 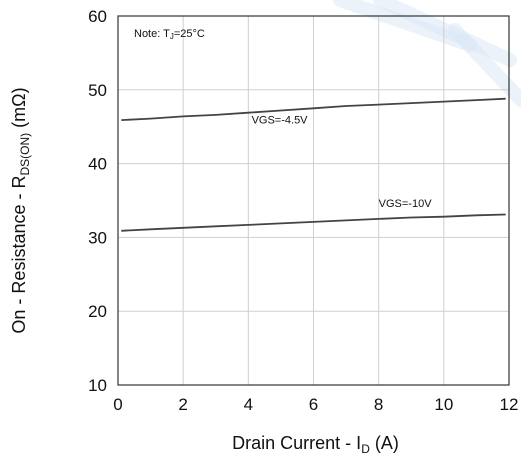 I want to click on y-axis-title: On - Resistance - RDS(ON) (mΩ), so click(x=20, y=210).